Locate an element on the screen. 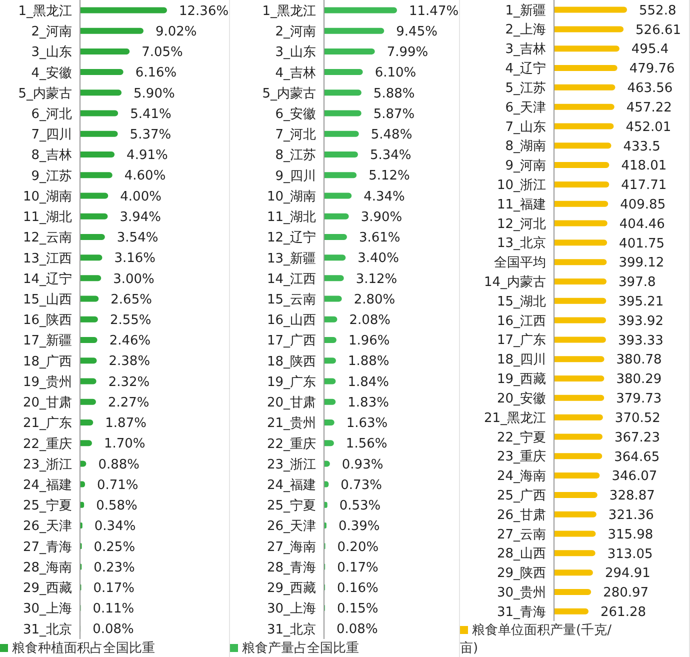 Image resolution: width=690 pixels, height=657 pixels. y-tick-label: 27_云南 is located at coordinates (521, 534).